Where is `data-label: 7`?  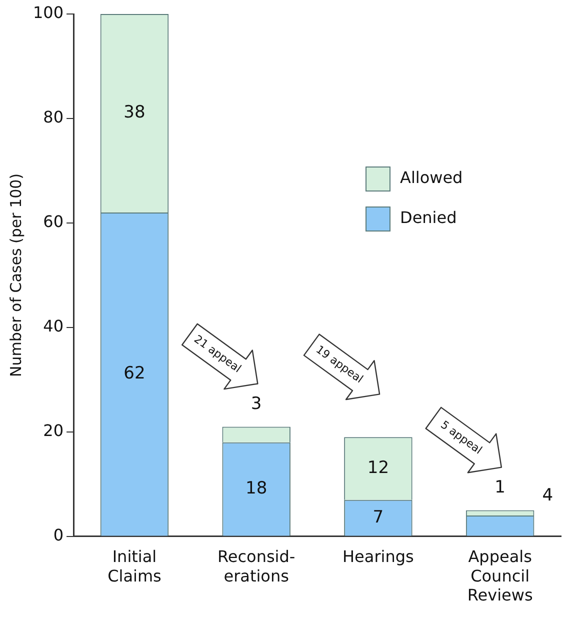
data-label: 7 is located at coordinates (378, 517).